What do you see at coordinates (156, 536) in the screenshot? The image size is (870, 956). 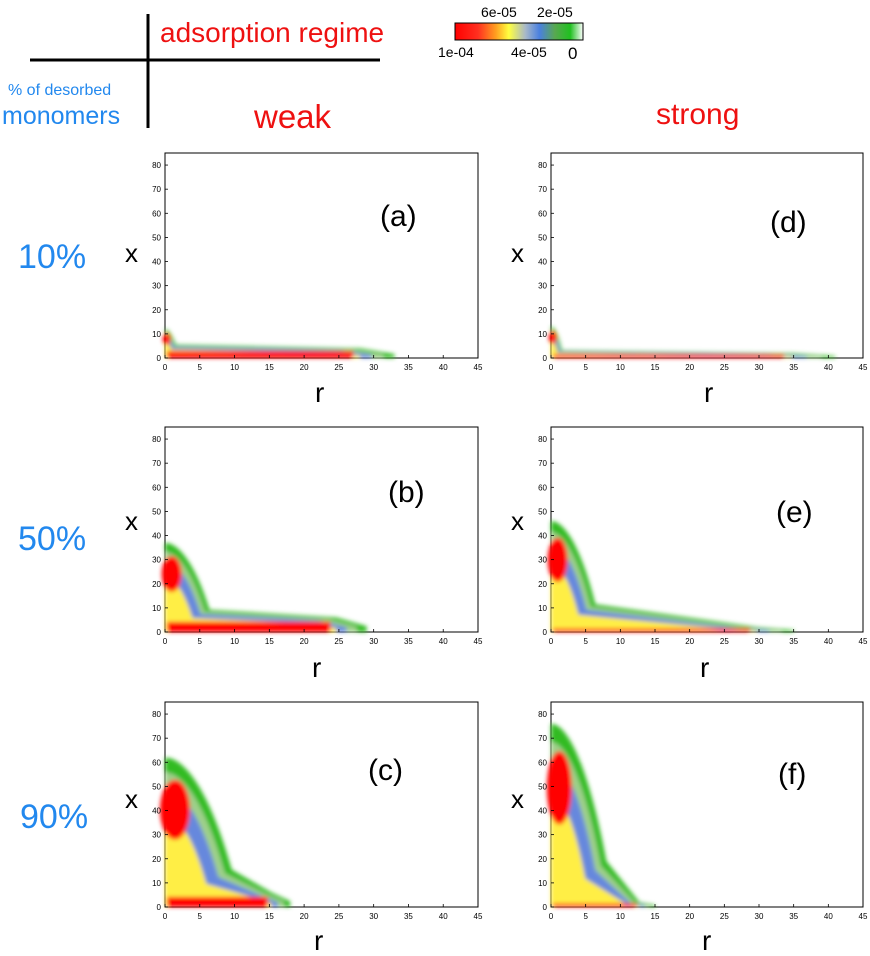 I see `y-tick-label: 40` at bounding box center [156, 536].